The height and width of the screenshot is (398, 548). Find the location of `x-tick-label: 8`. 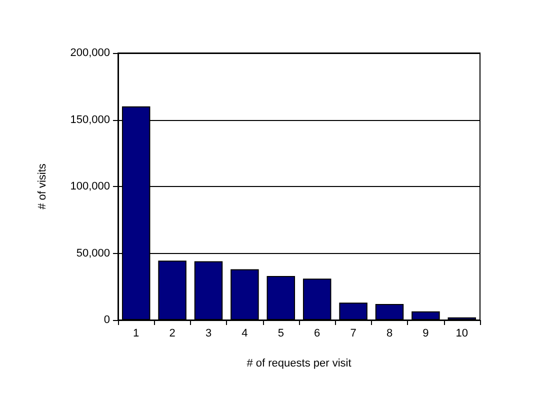

x-tick-label: 8 is located at coordinates (389, 334).